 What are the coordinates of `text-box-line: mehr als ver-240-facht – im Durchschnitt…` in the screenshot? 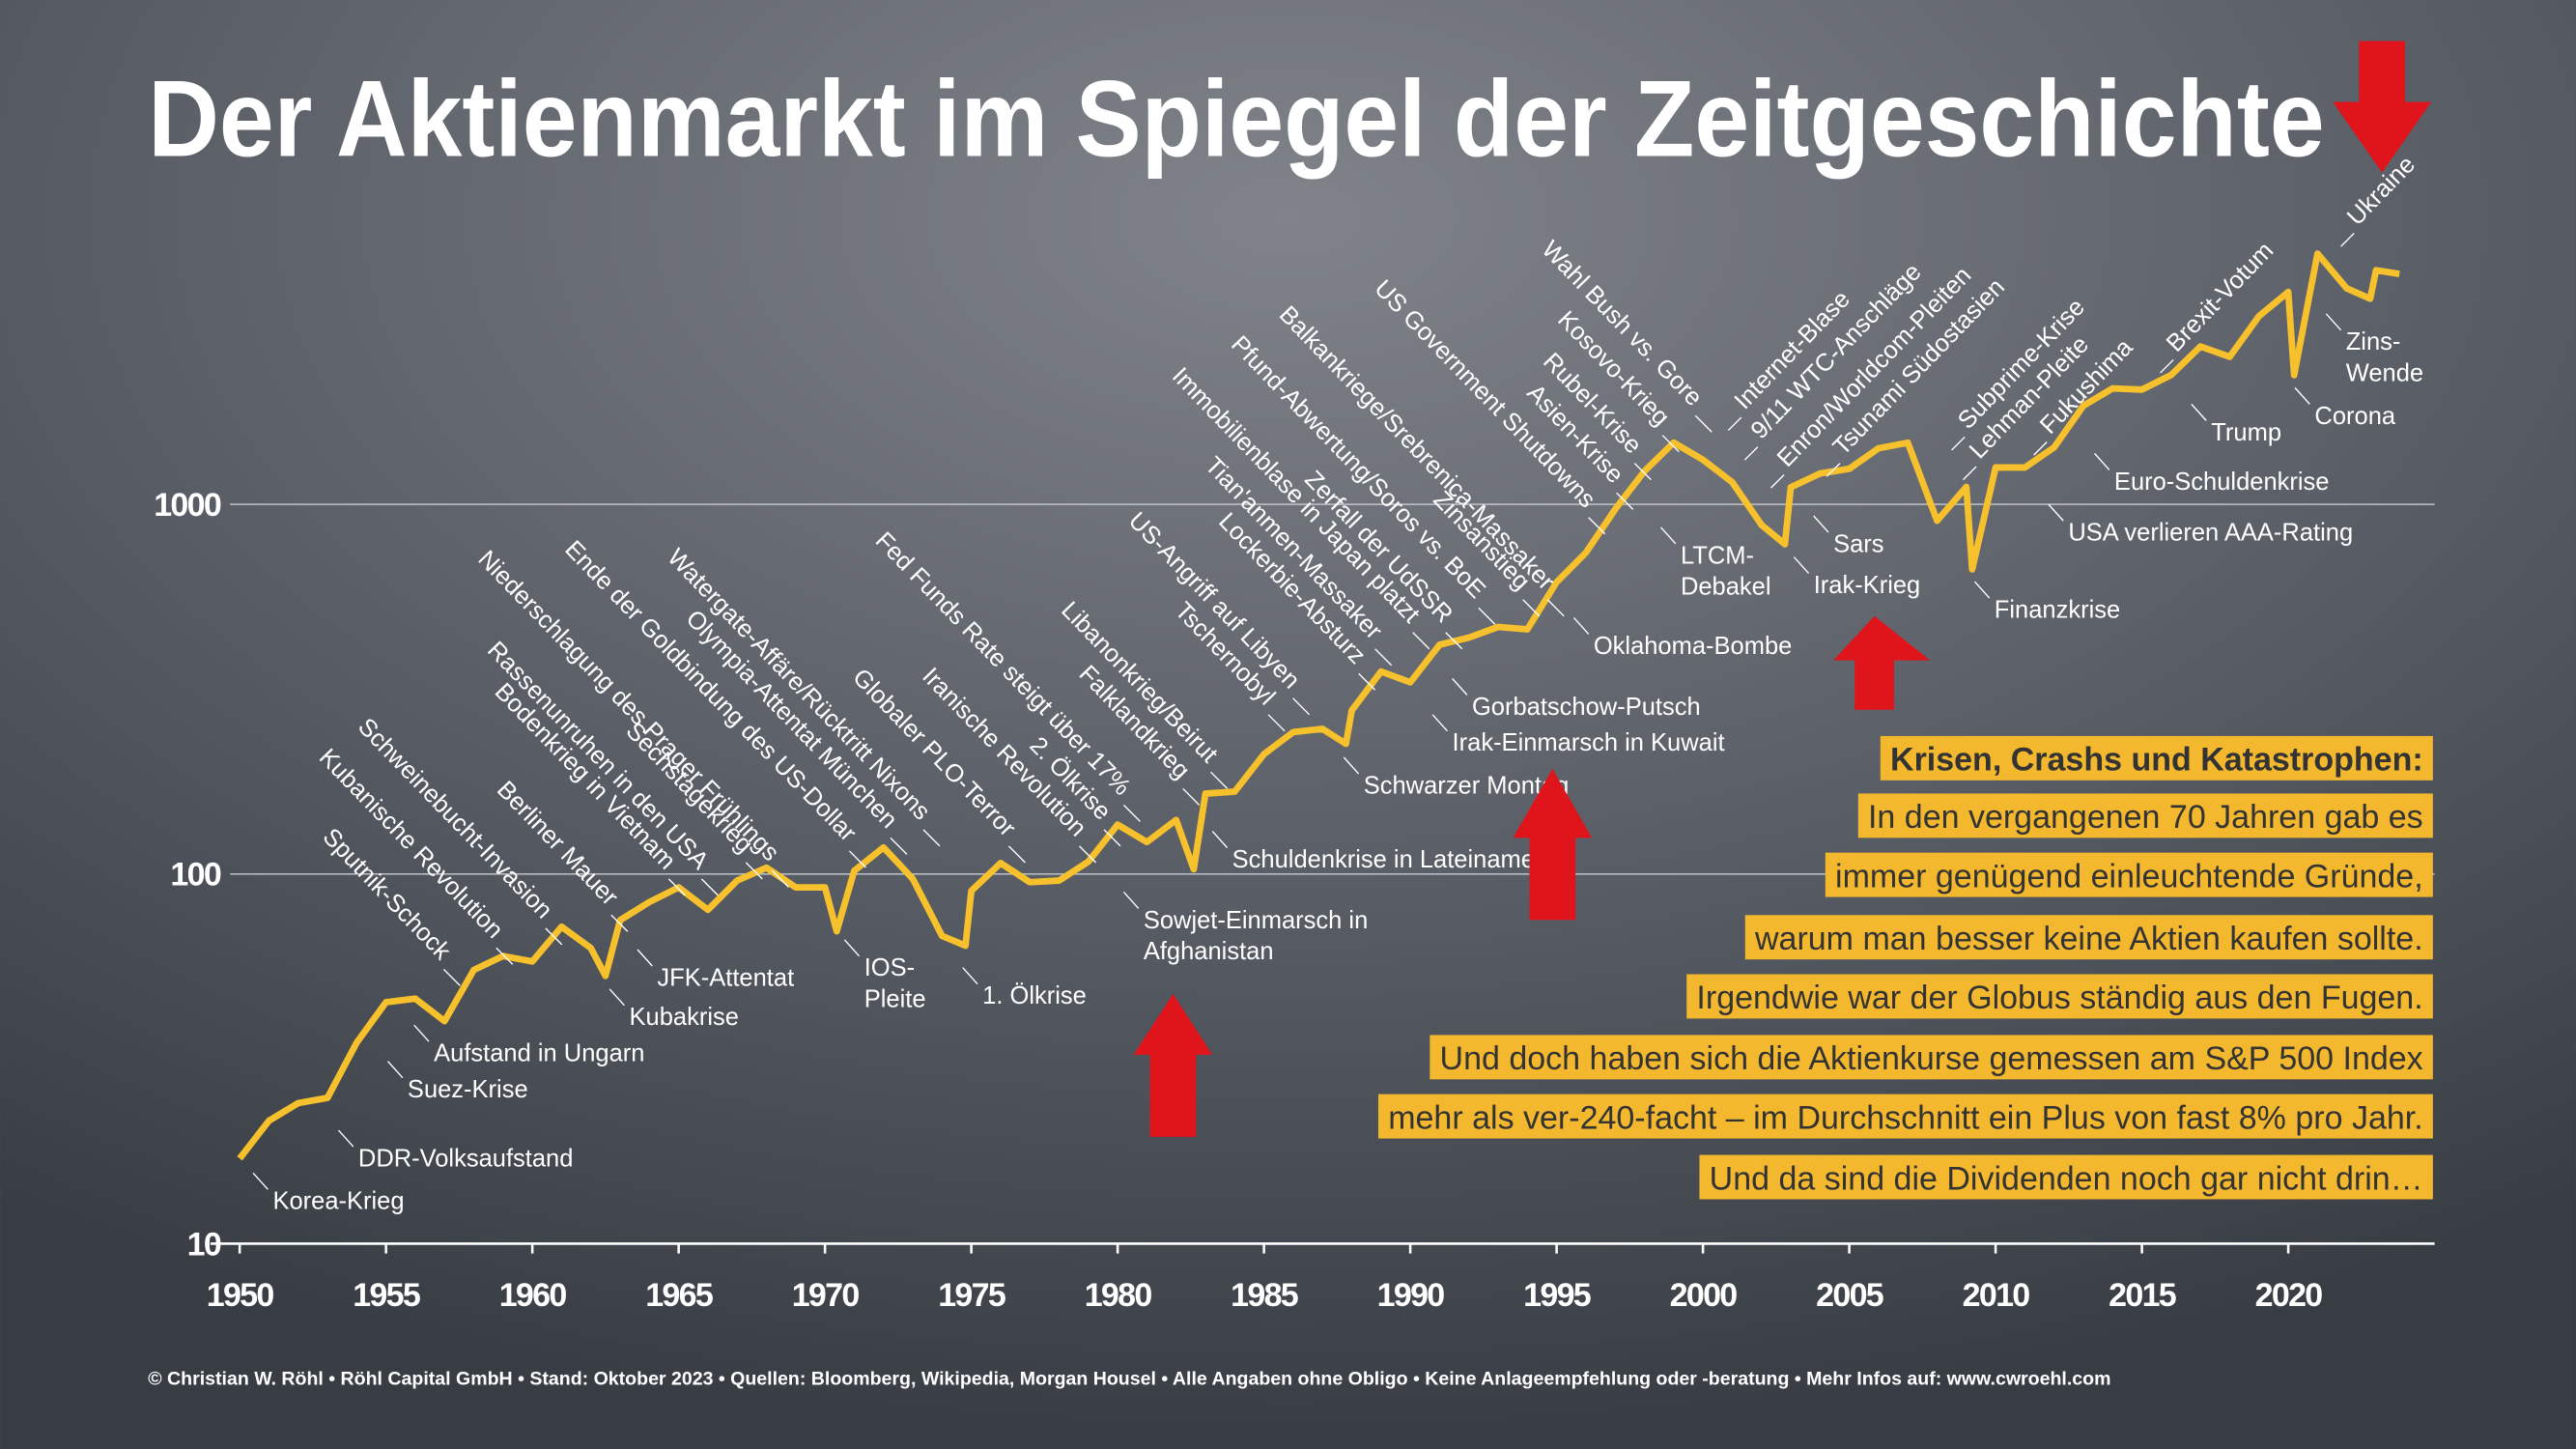 It's located at (1905, 1117).